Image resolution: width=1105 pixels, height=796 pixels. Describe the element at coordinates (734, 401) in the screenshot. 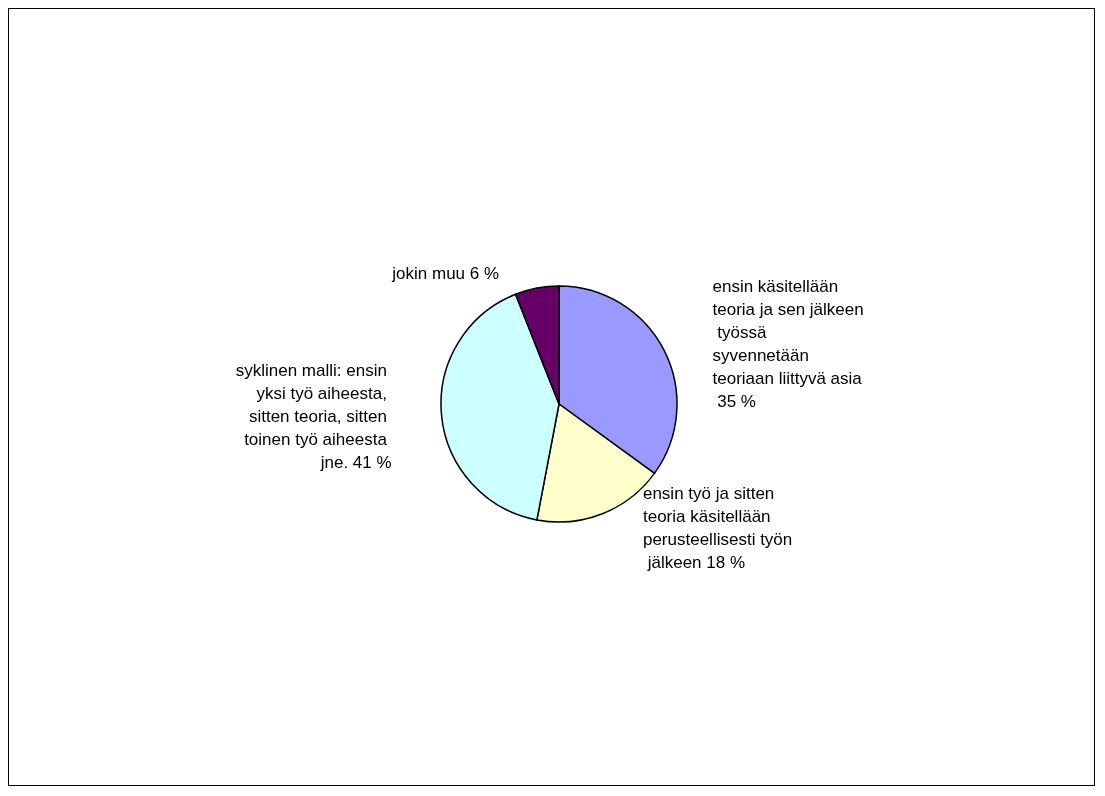

I see `data-label: 35 %` at that location.